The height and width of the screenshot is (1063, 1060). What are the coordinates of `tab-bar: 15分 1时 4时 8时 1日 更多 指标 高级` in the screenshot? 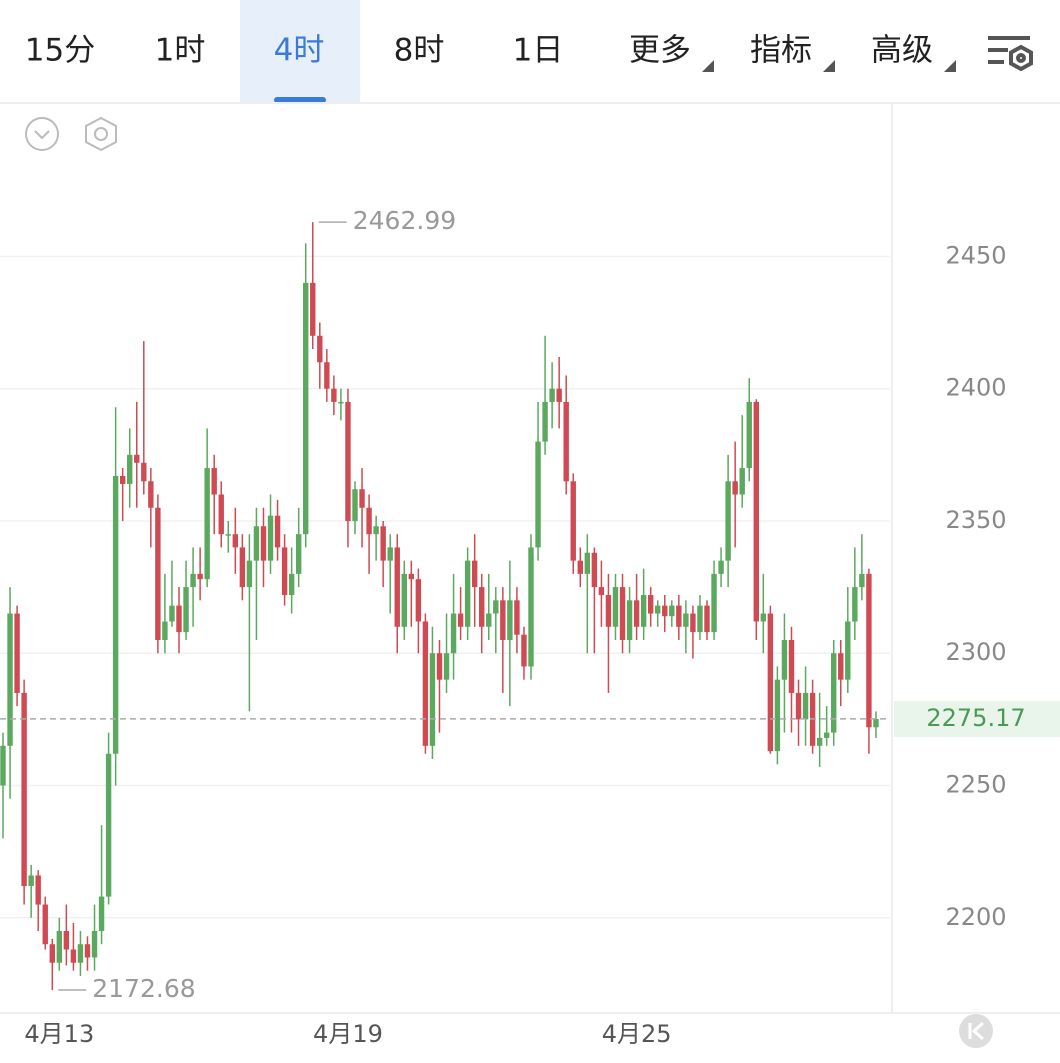 It's located at (529, 52).